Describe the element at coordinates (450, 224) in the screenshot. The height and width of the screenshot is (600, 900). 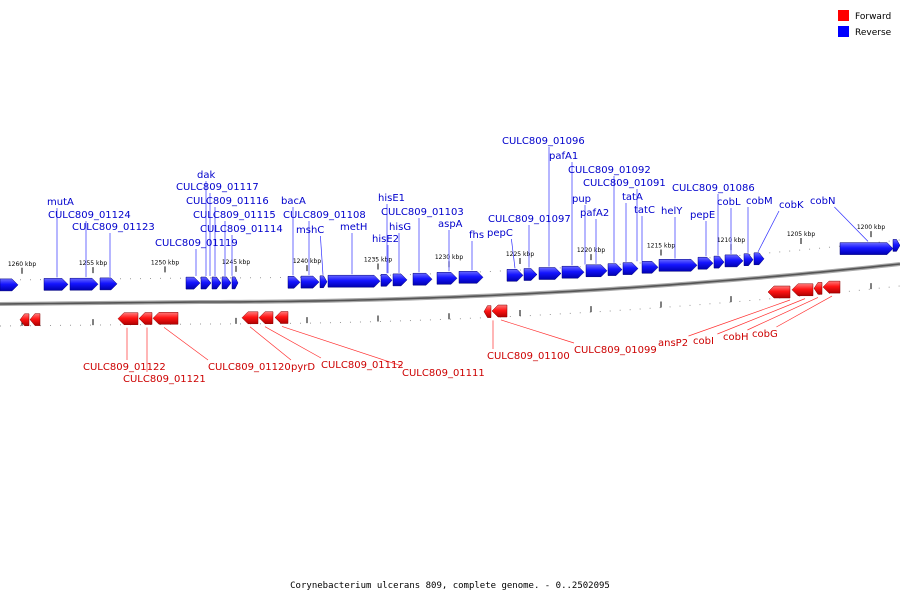
I see `reverse-gene-label: aspA` at that location.